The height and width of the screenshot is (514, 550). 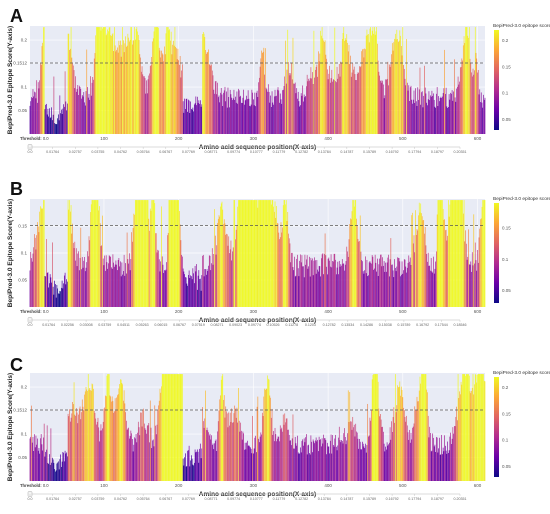 I want to click on slider-step-label: 0.04762, so click(x=120, y=152).